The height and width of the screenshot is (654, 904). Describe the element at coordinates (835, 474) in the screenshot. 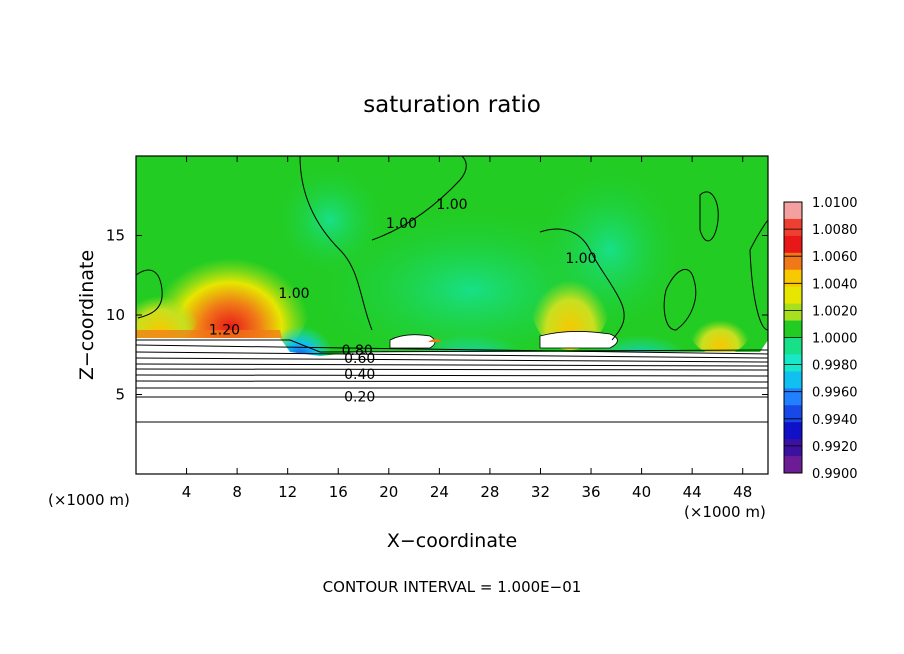

I see `colorbar-label: 0.9900` at that location.